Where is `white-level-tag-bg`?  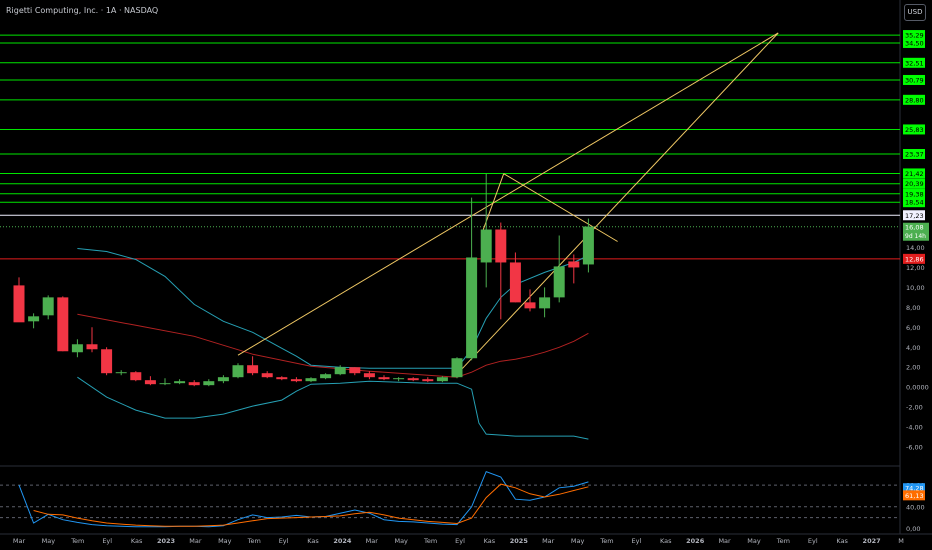 white-level-tag-bg is located at coordinates (914, 215).